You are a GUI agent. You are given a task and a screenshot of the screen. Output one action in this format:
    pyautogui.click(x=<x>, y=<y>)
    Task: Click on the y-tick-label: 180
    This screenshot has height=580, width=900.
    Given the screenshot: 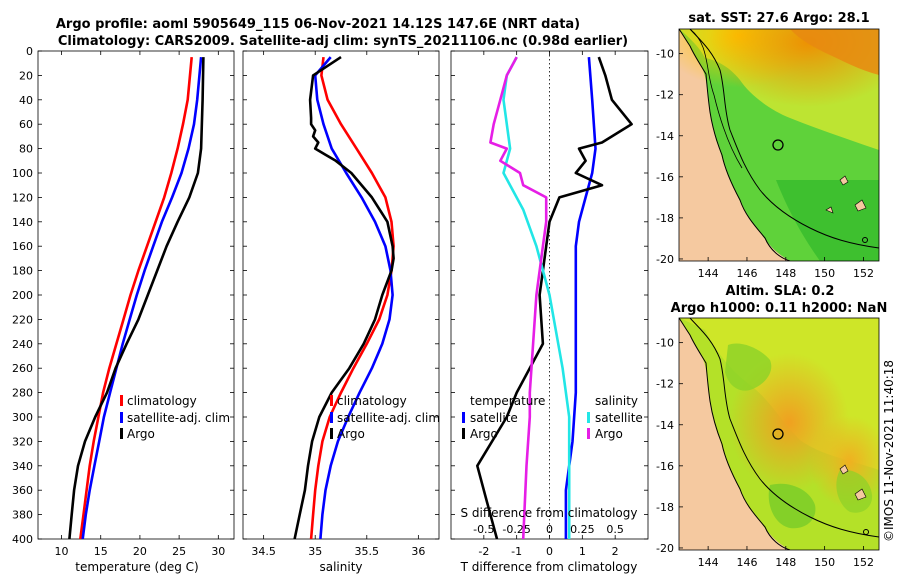 What is the action you would take?
    pyautogui.click(x=22, y=271)
    